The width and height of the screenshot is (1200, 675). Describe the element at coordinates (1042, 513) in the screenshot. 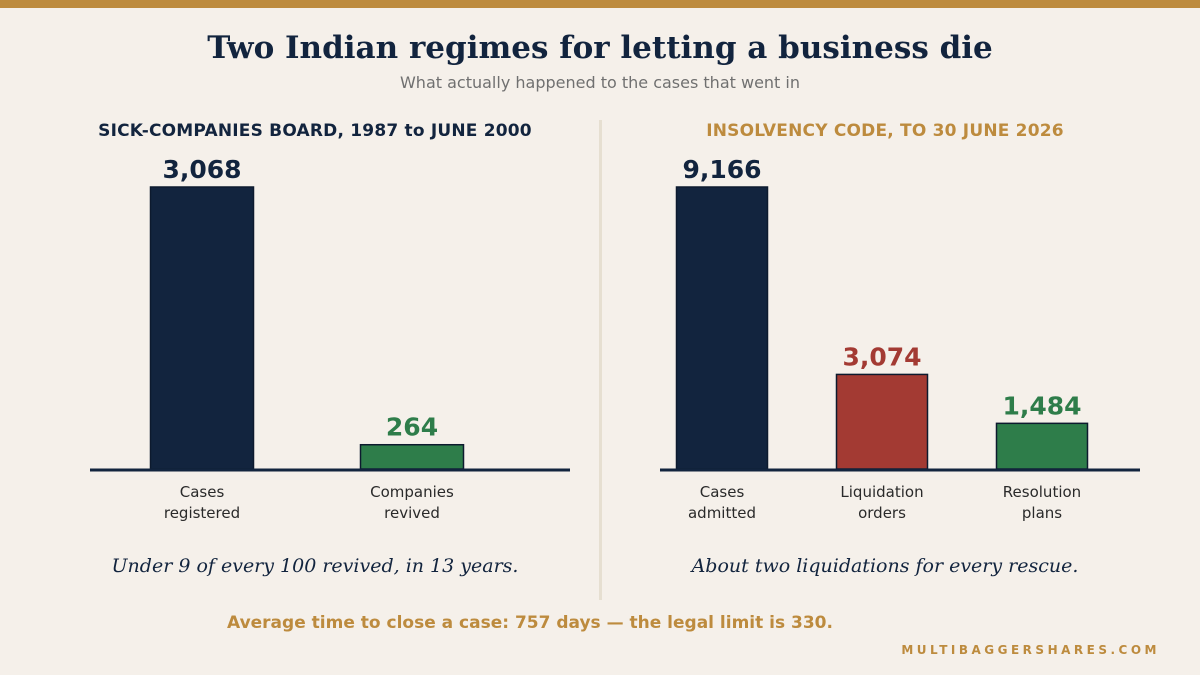

I see `category-label-1-2-1: plans` at that location.